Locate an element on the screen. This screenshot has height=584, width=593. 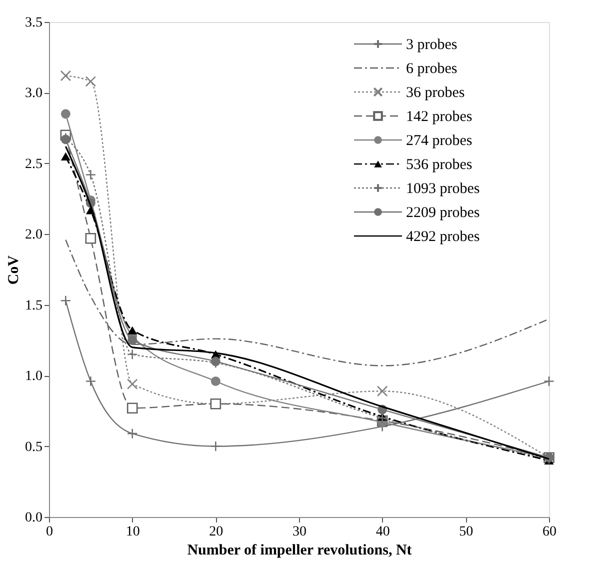
legend-label: 2209 probes is located at coordinates (443, 213).